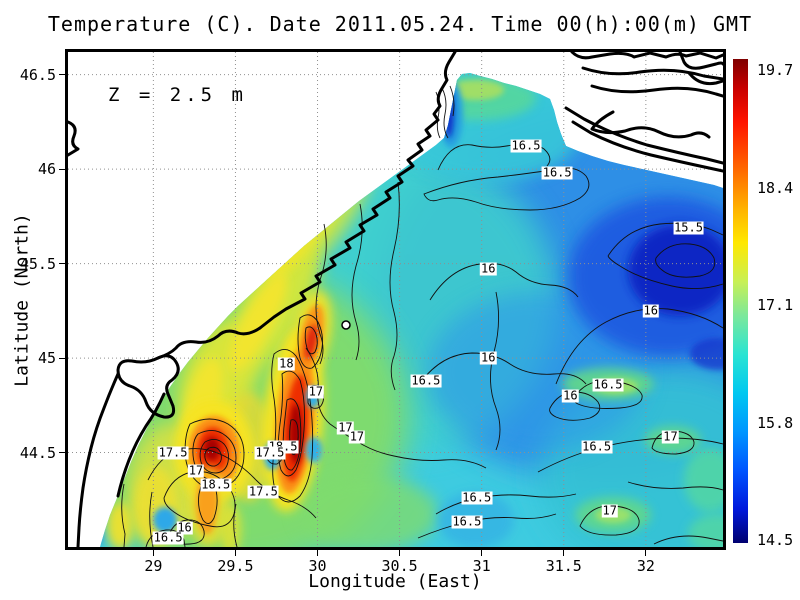  Describe the element at coordinates (177, 95) in the screenshot. I see `depth-annotation: Z = 2.5 m` at that location.